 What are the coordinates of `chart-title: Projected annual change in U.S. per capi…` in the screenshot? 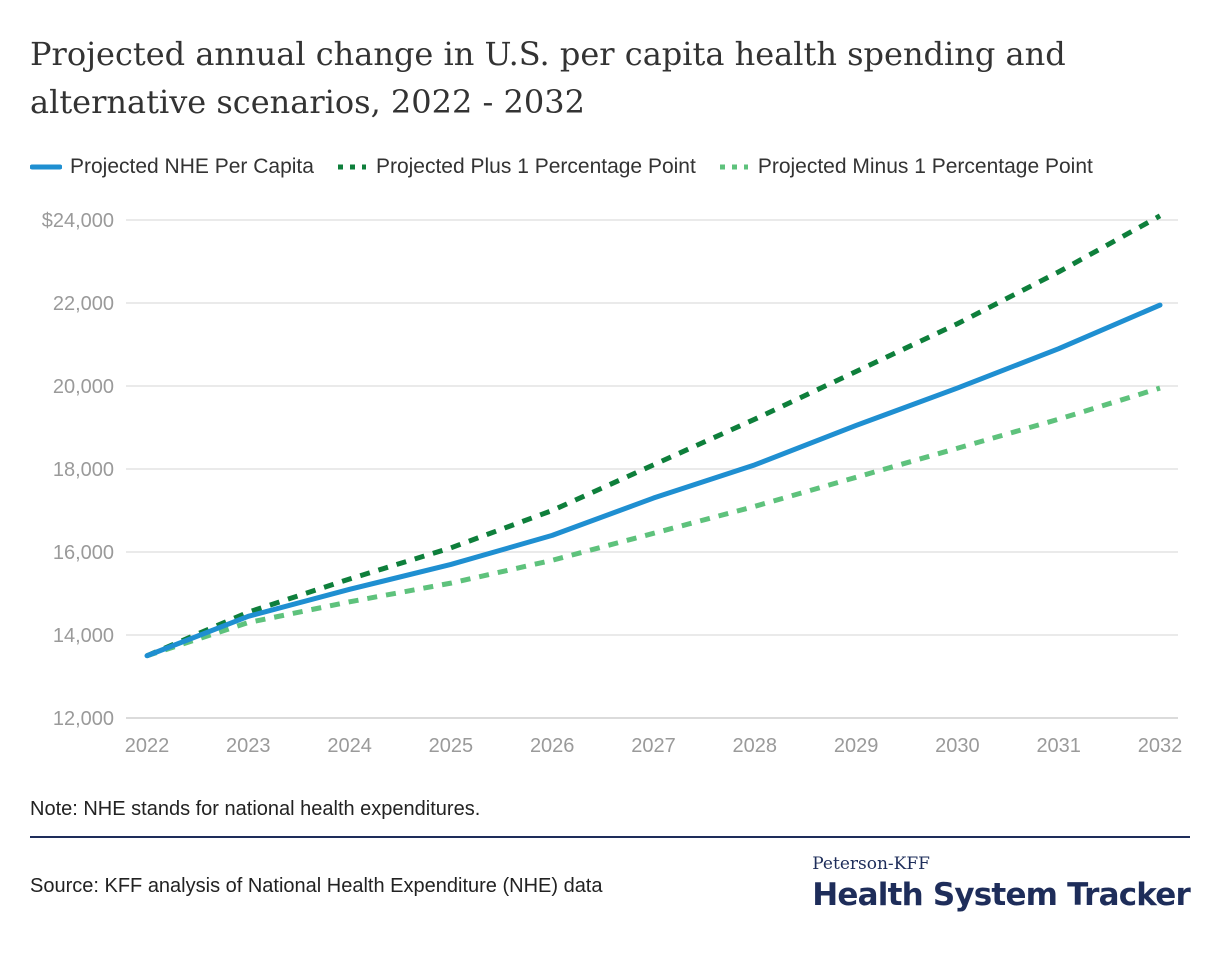 It's located at (548, 78).